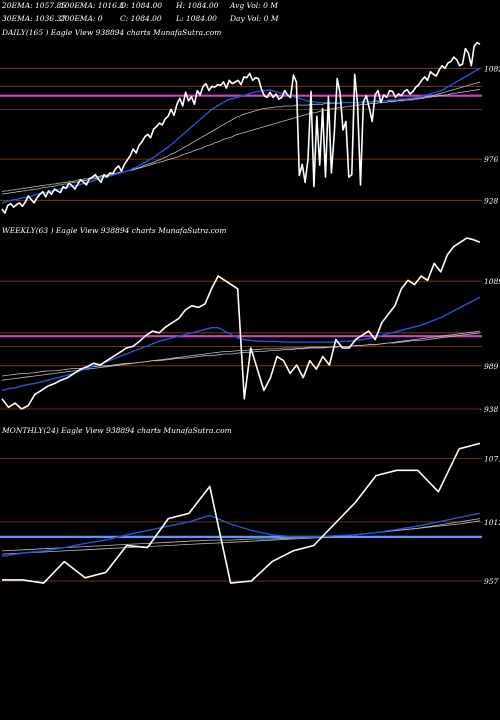  Describe the element at coordinates (491, 409) in the screenshot. I see `weekly-ytick-label-2: 938` at that location.